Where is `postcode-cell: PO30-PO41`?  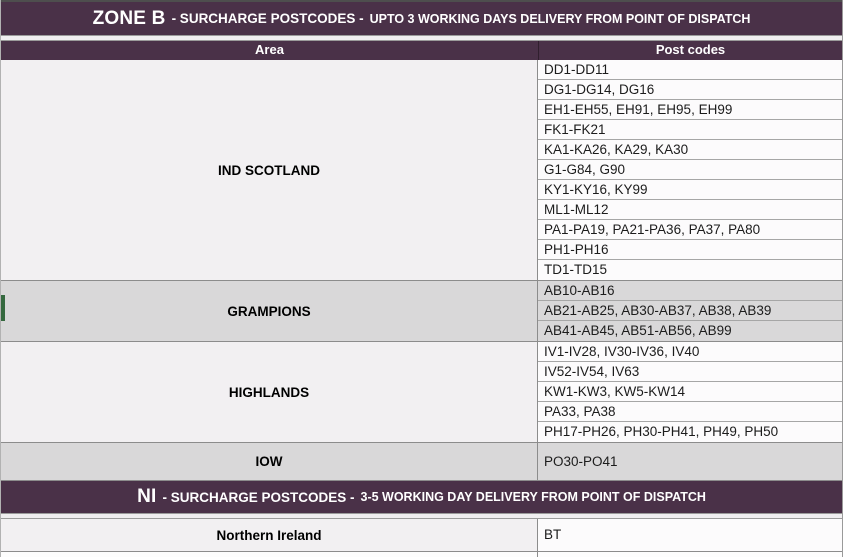 postcode-cell: PO30-PO41 is located at coordinates (690, 461).